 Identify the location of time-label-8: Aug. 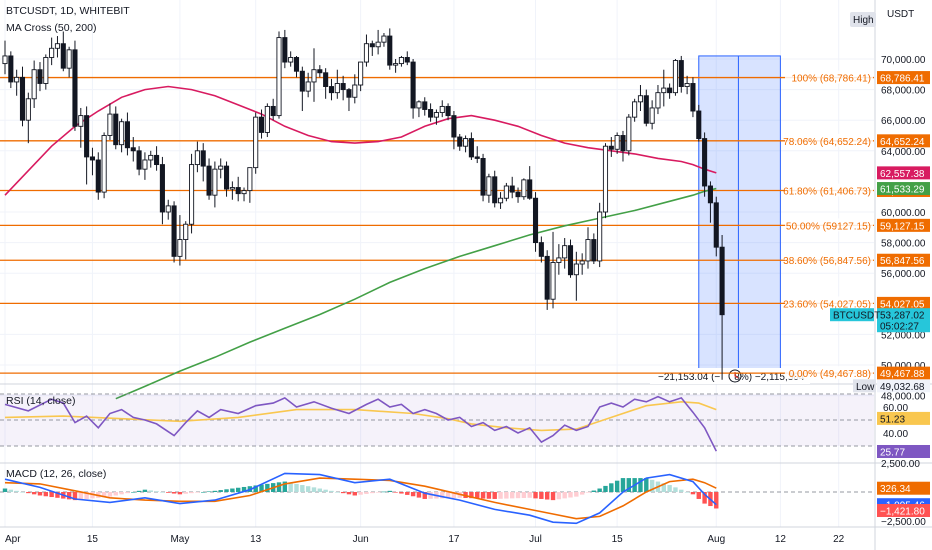
(716, 539).